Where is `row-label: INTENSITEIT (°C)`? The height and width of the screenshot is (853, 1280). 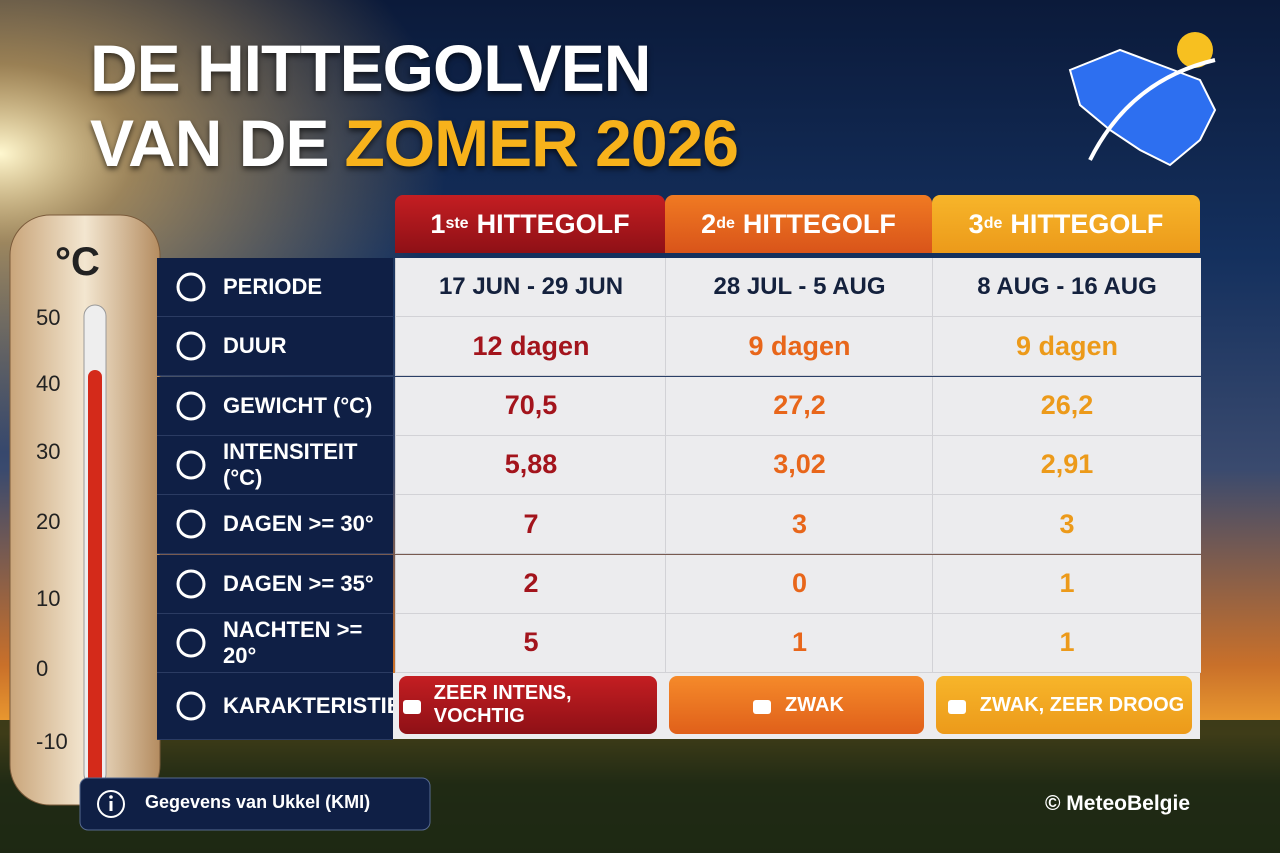 row-label: INTENSITEIT (°C) is located at coordinates (275, 465).